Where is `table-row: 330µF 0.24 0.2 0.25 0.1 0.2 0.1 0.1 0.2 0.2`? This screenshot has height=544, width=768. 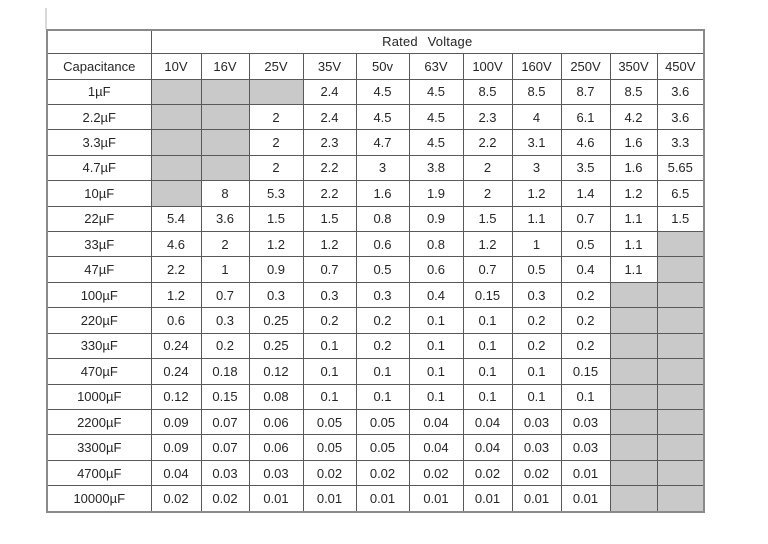
table-row: 330µF 0.24 0.2 0.25 0.1 0.2 0.1 0.1 0.2 0.2 is located at coordinates (375, 346).